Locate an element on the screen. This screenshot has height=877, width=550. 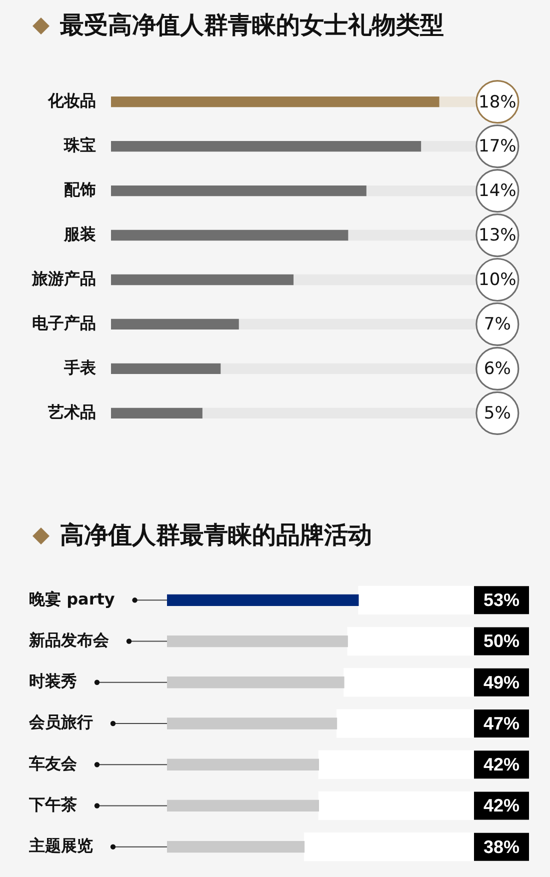
data-label: 50% is located at coordinates (501, 641).